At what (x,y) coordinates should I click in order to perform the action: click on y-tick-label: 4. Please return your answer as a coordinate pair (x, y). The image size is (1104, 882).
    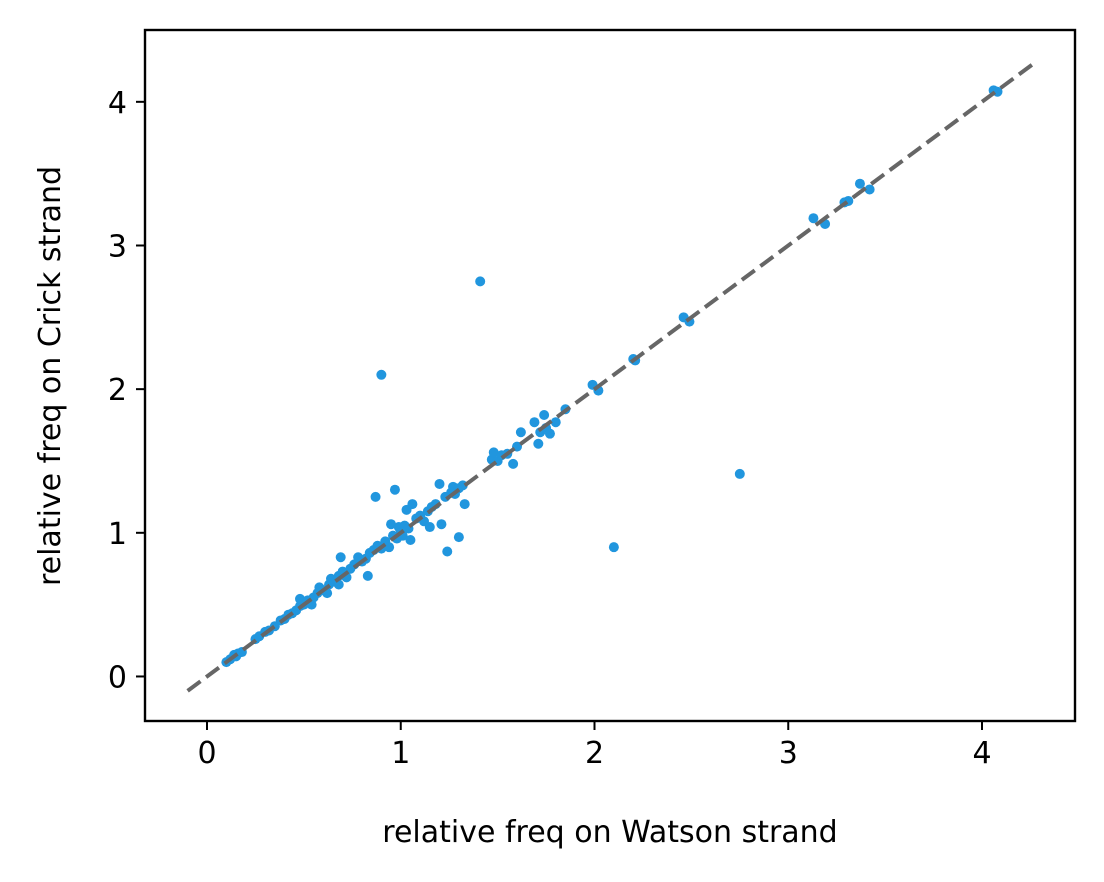
    Looking at the image, I should click on (117, 103).